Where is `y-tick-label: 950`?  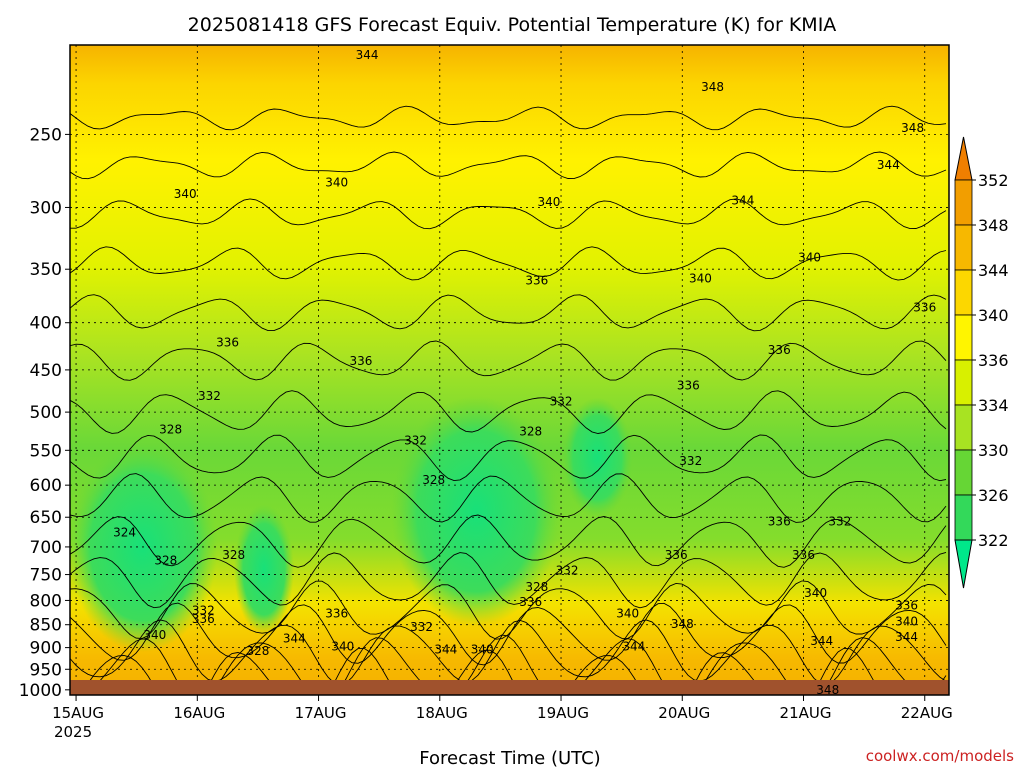 y-tick-label: 950 is located at coordinates (46, 670).